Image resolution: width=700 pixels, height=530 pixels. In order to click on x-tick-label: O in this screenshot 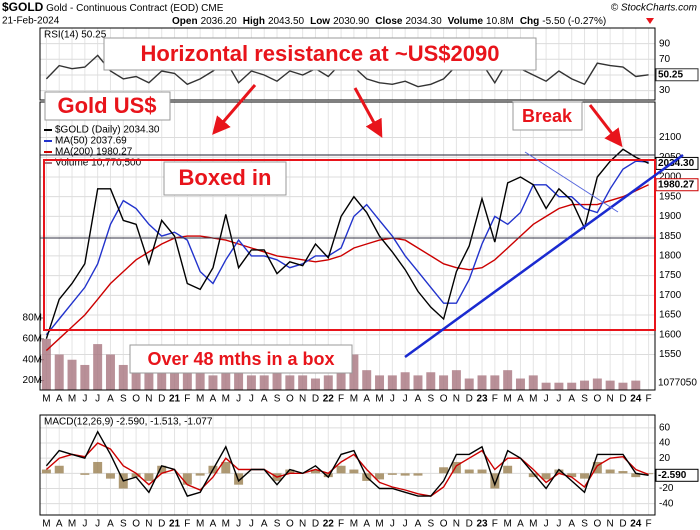, I will do `click(290, 399)`.